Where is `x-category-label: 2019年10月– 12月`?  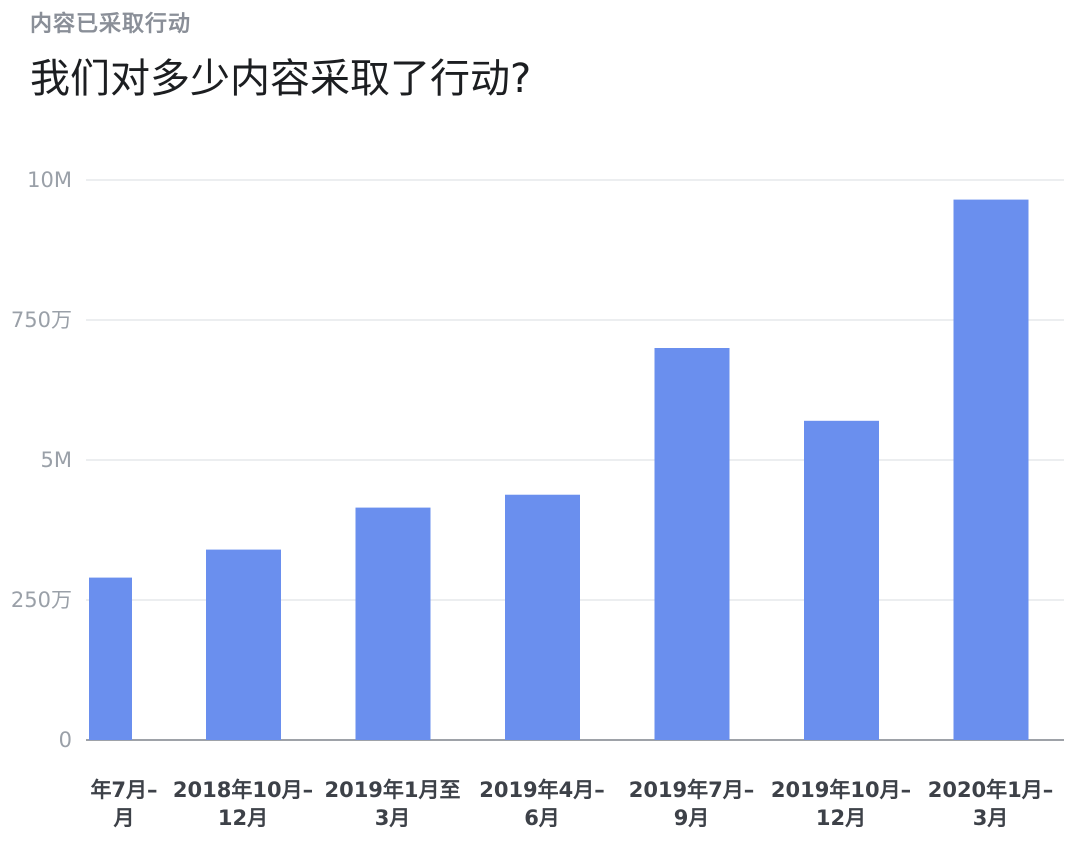 x-category-label: 2019年10月– 12月 is located at coordinates (841, 804).